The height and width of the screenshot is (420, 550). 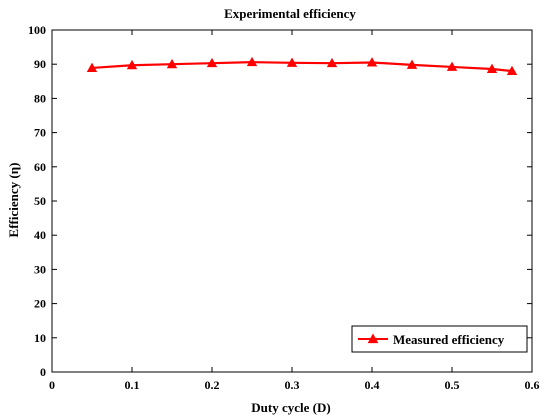 I want to click on series-line-measured-efficiency, so click(x=302, y=67).